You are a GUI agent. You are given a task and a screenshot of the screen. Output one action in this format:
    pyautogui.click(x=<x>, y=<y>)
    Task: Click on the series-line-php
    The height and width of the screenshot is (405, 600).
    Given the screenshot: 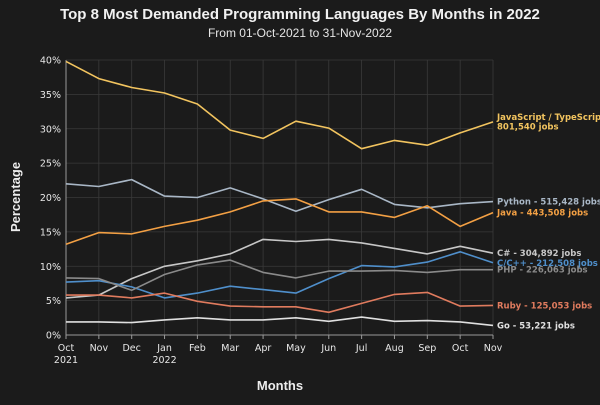 What is the action you would take?
    pyautogui.click(x=279, y=275)
    